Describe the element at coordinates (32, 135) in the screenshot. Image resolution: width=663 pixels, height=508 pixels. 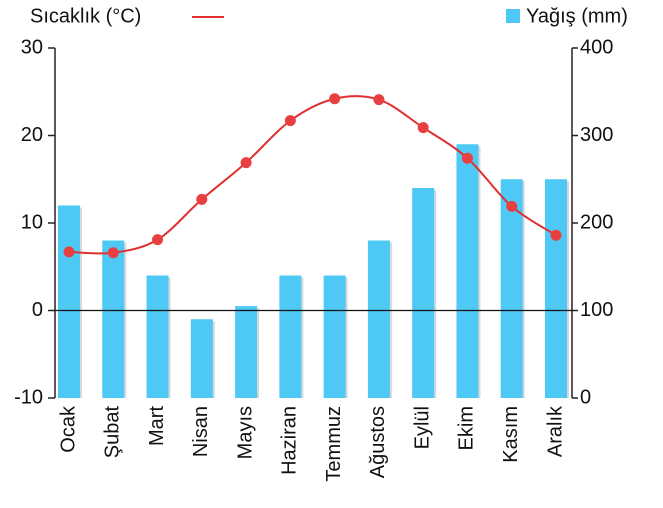
I see `y-tick-label: 20` at that location.